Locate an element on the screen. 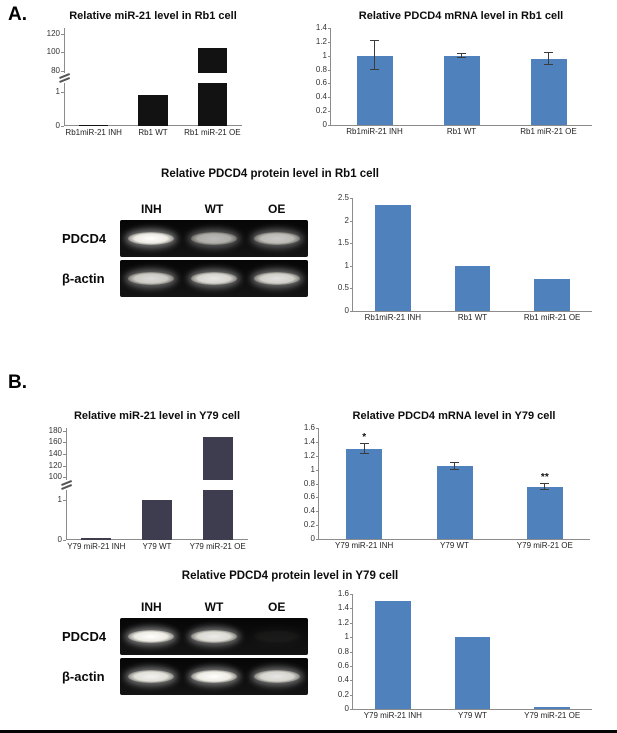 The image size is (617, 733). blot-lane-label: WT is located at coordinates (214, 209).